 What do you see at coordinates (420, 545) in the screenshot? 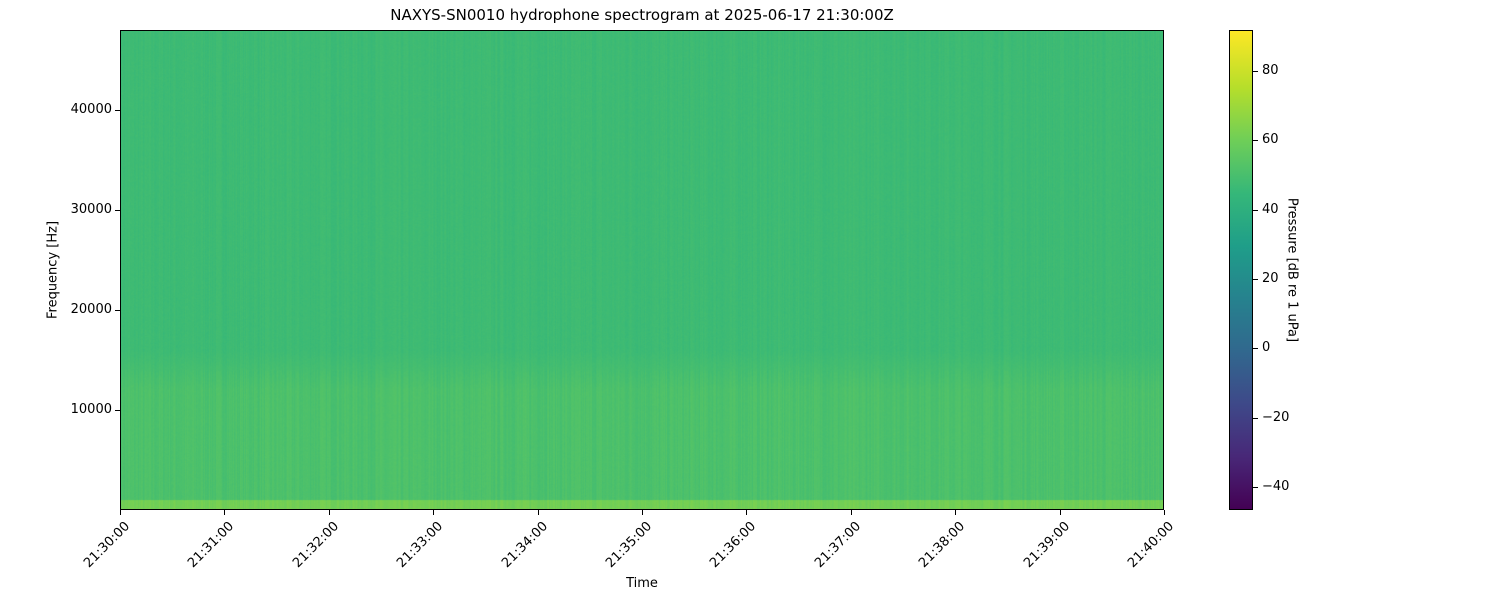
I see `x-tick-label: 21:33:00` at bounding box center [420, 545].